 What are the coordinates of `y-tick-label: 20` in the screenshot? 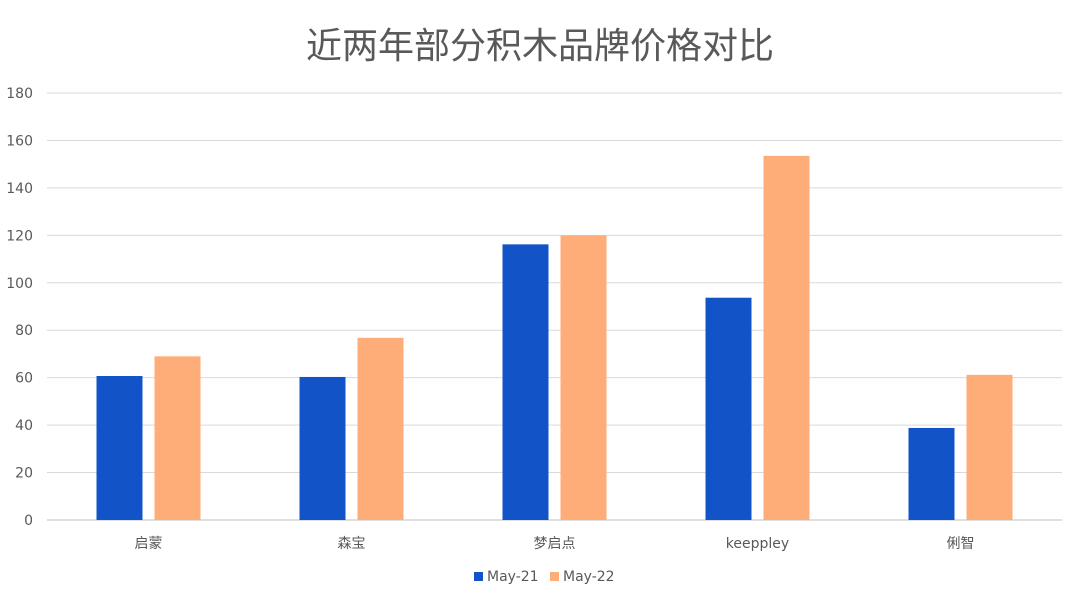 It's located at (24, 474).